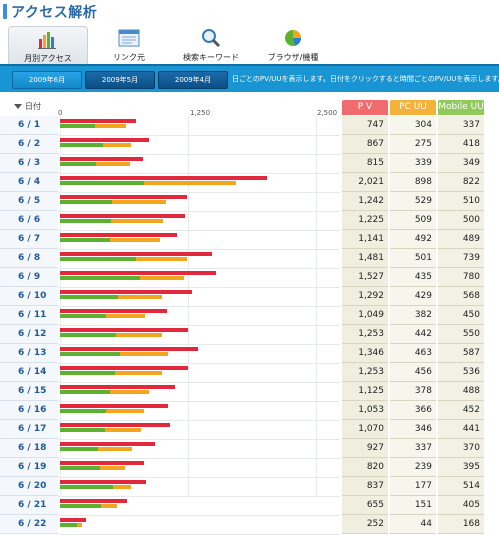 The image size is (499, 535). Describe the element at coordinates (365, 410) in the screenshot. I see `pv-value: 1,053` at that location.